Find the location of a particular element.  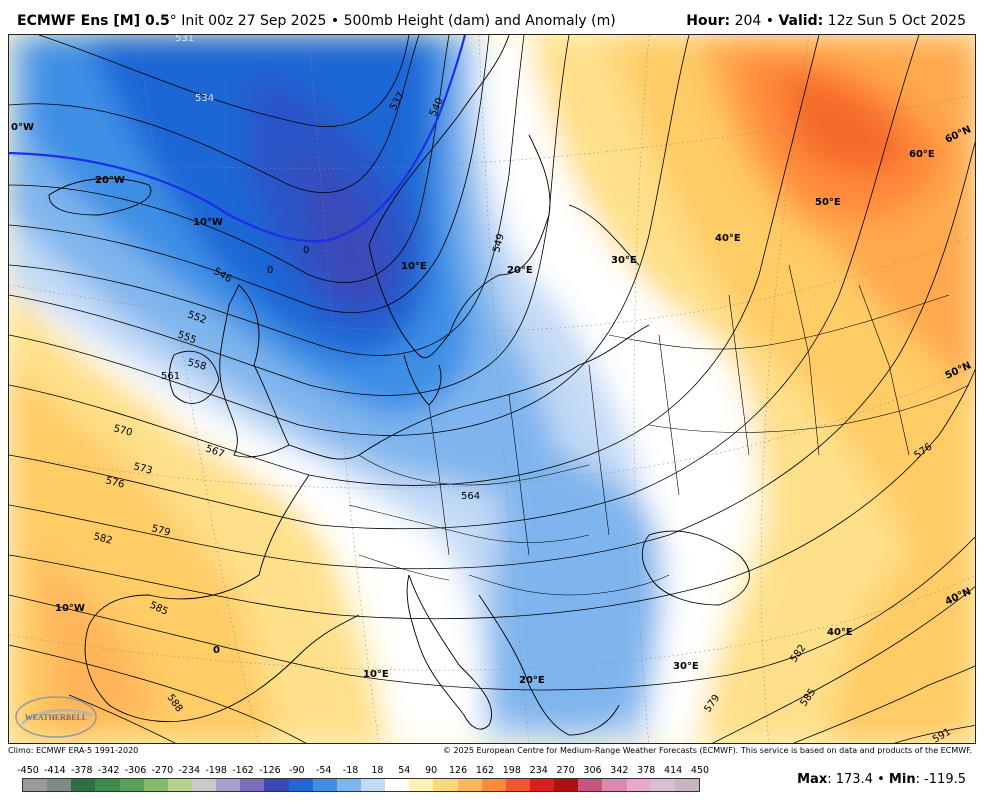

contour-label: 549 is located at coordinates (499, 242).